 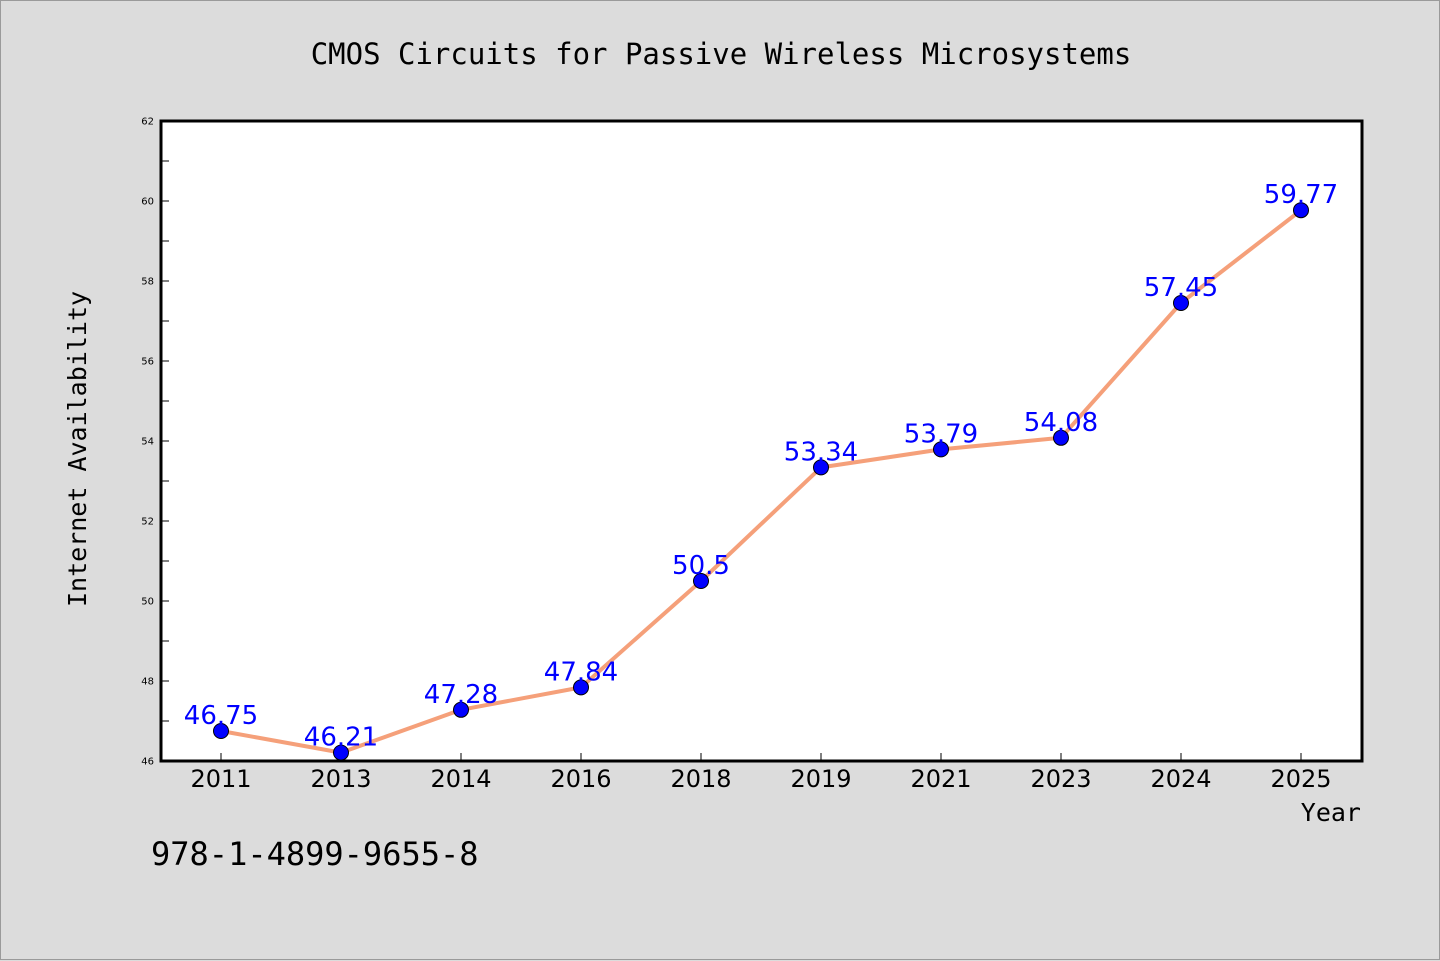 I want to click on y-tick-label: 54, so click(x=147, y=442).